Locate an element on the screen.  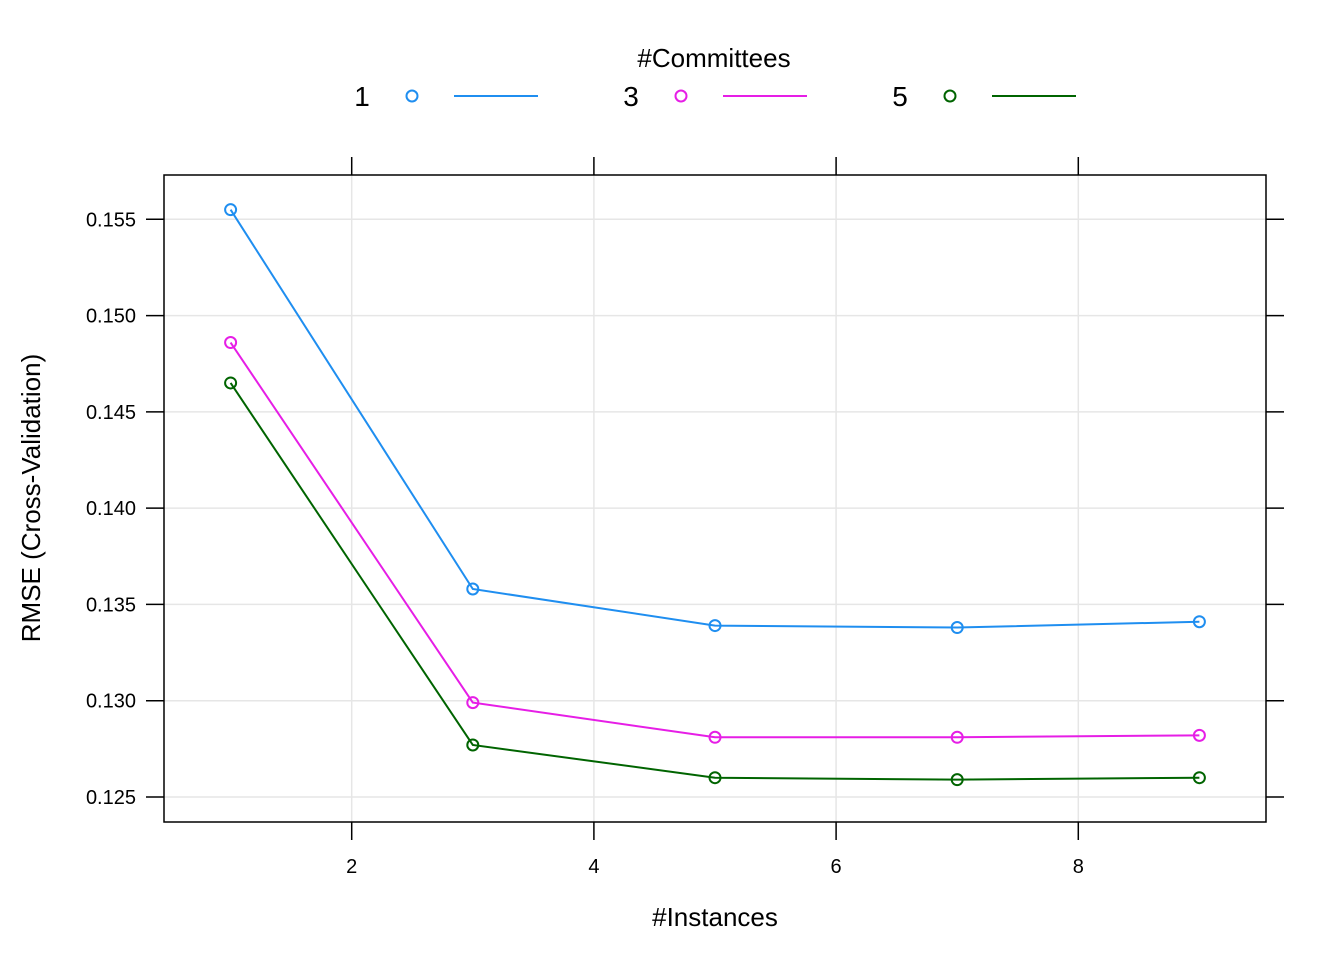
x-tick-label: 4 is located at coordinates (593, 867).